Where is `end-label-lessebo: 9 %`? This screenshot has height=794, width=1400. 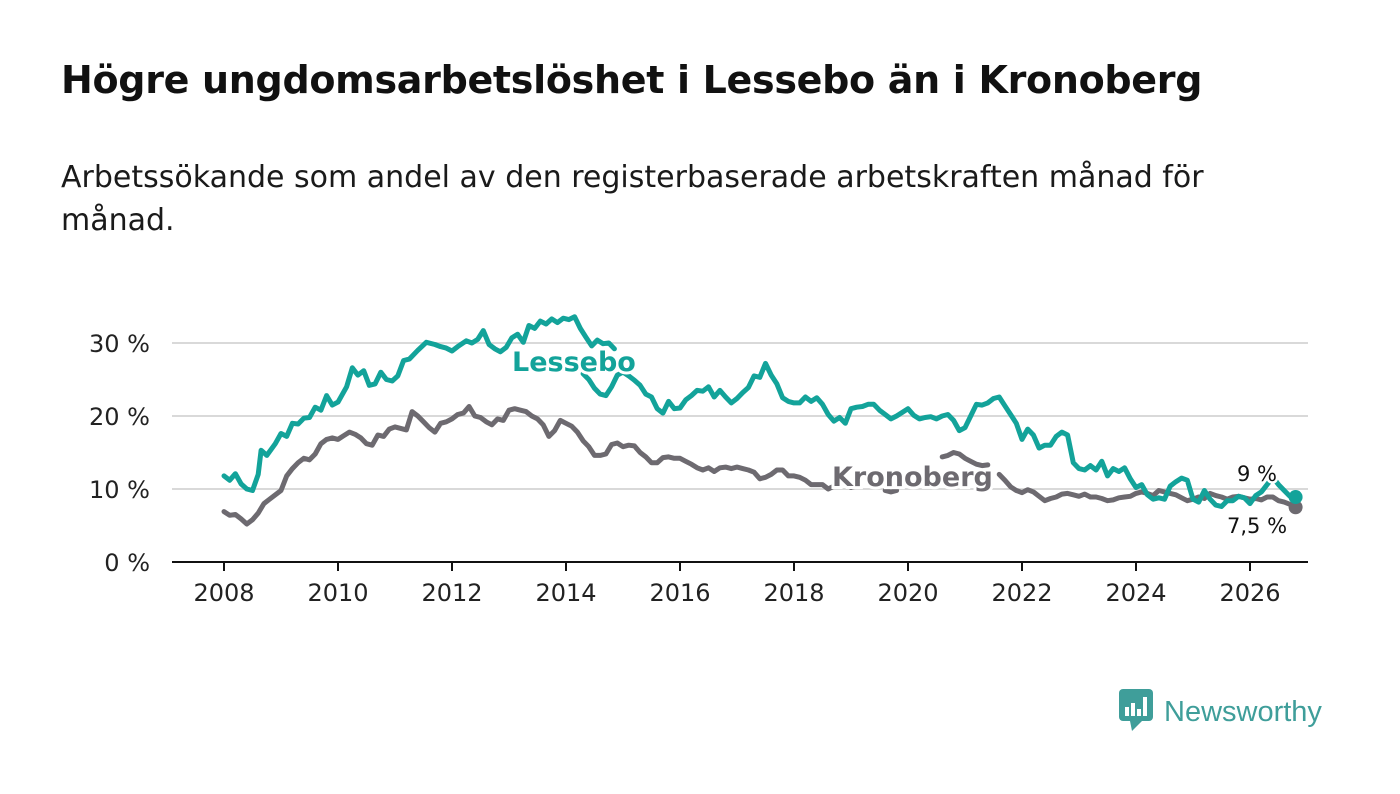 end-label-lessebo: 9 % is located at coordinates (1257, 474).